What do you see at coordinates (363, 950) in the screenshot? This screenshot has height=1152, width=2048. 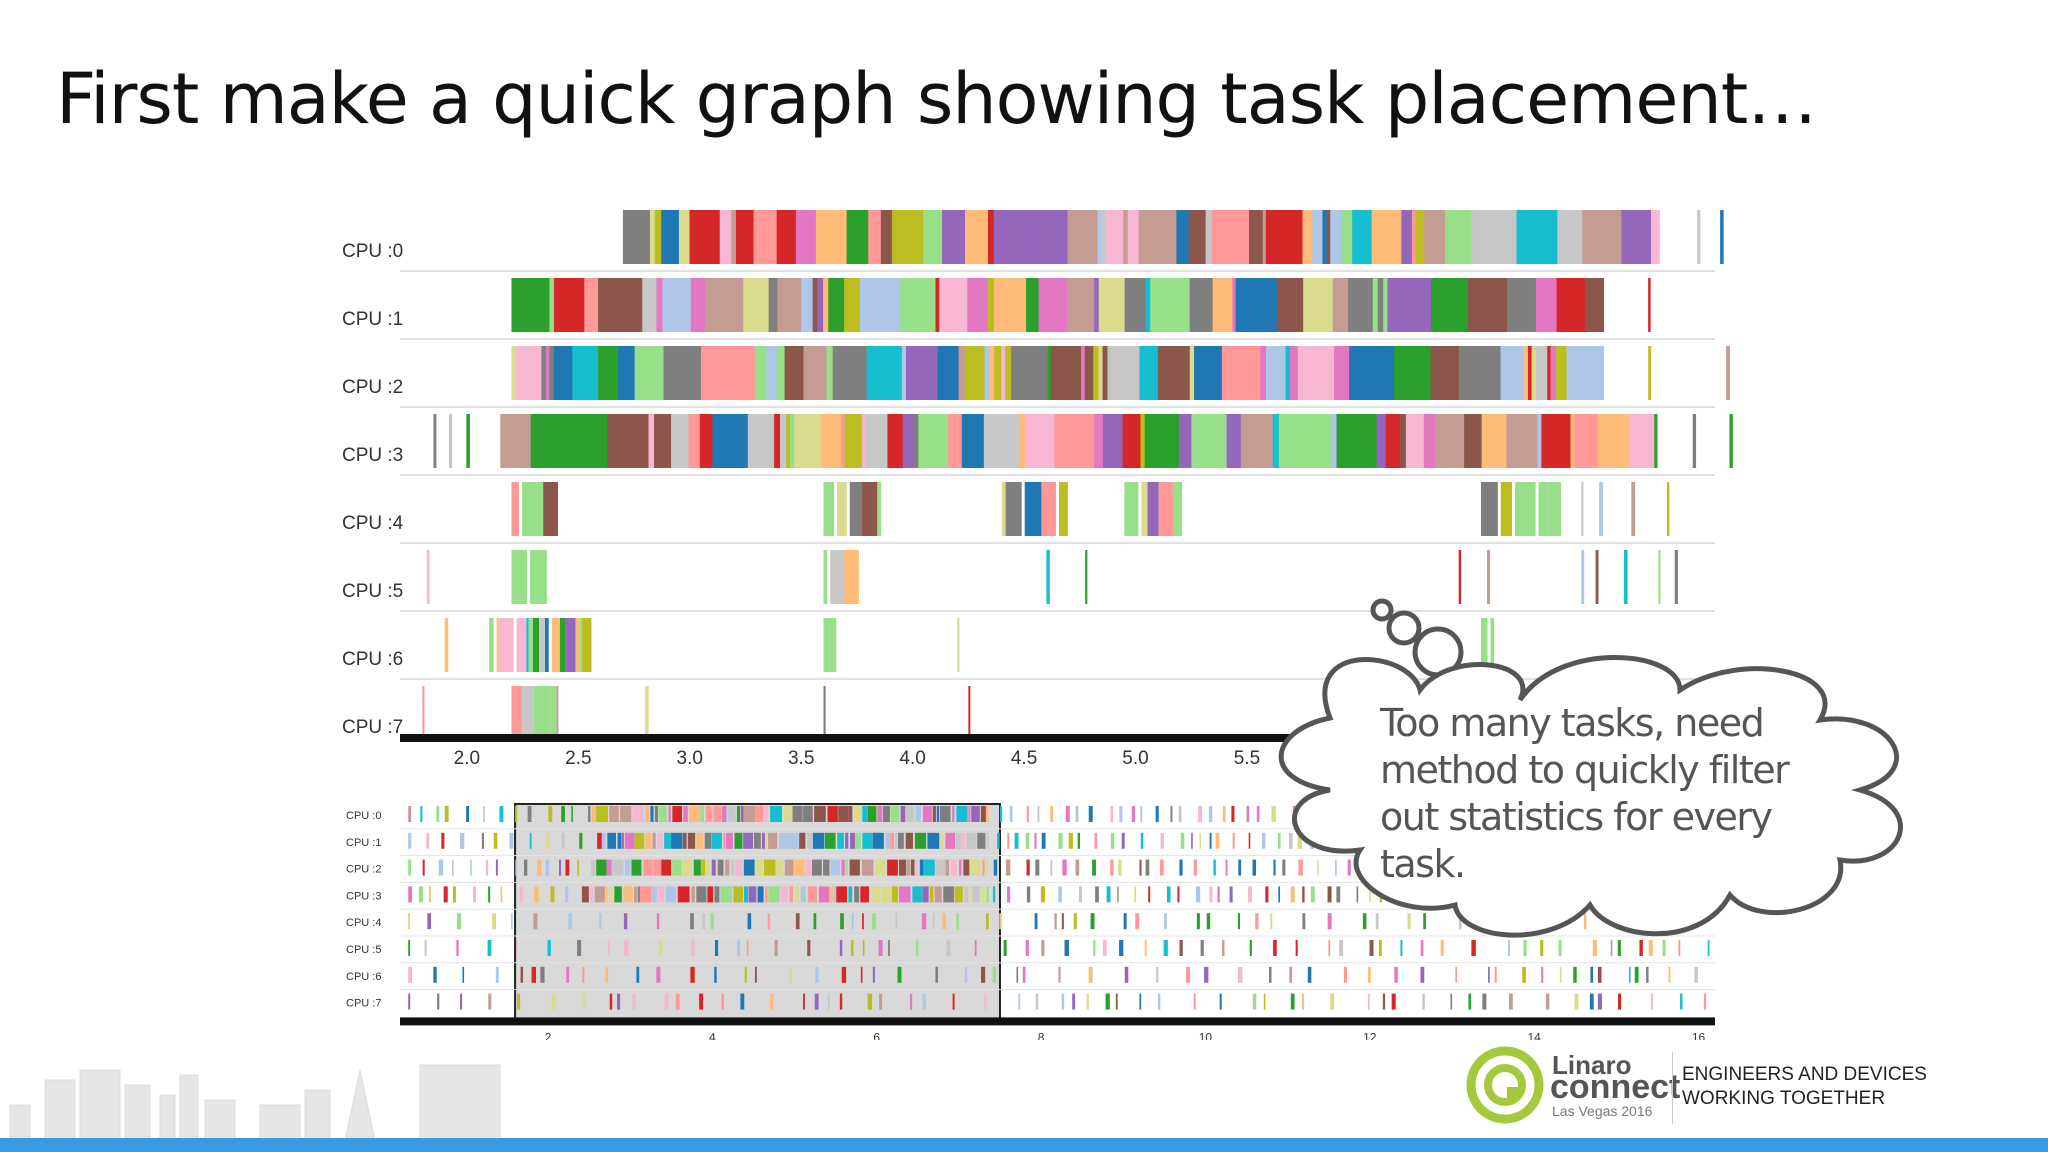 I see `overview-cpu-label: CPU :5` at bounding box center [363, 950].